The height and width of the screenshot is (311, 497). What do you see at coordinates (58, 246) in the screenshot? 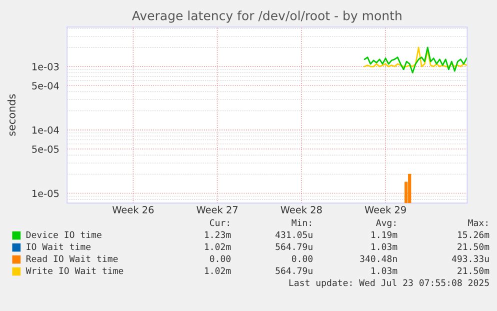
I see `legend-label: IO Wait time` at bounding box center [58, 246].